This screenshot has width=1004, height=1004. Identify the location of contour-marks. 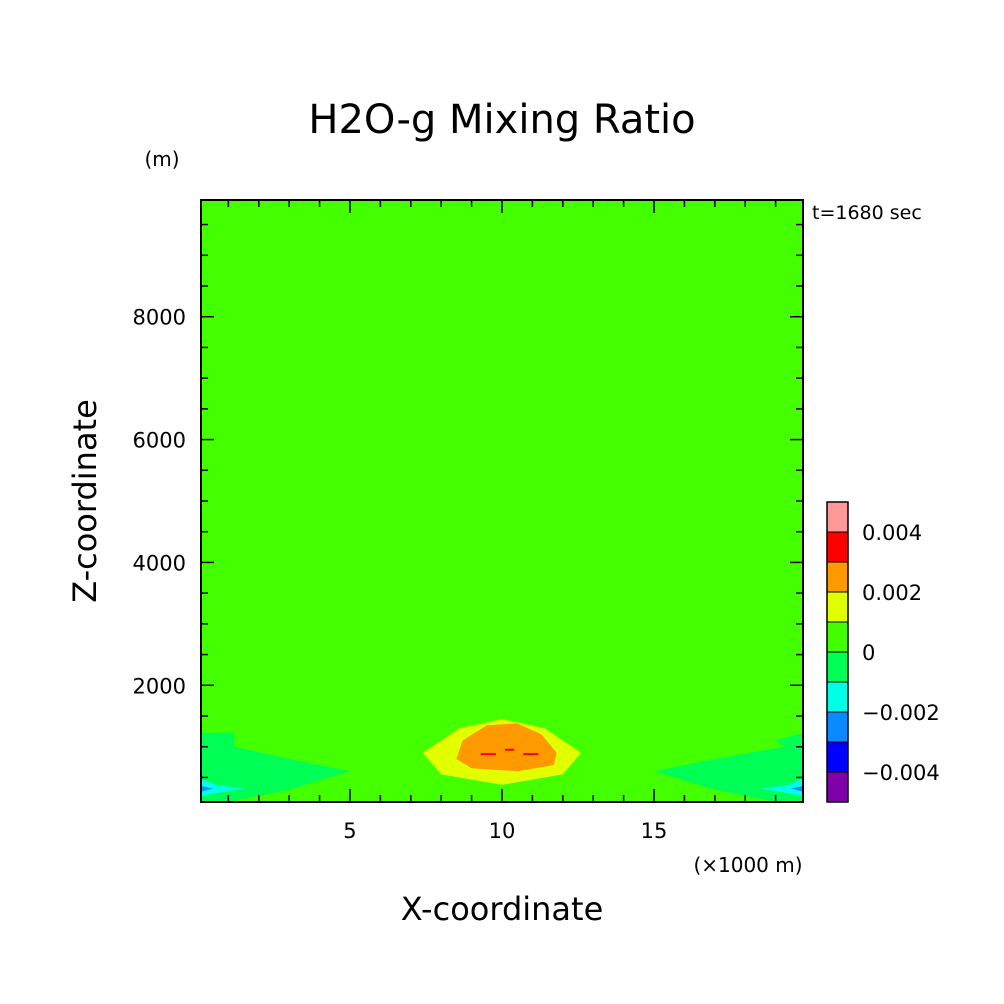
(509, 752).